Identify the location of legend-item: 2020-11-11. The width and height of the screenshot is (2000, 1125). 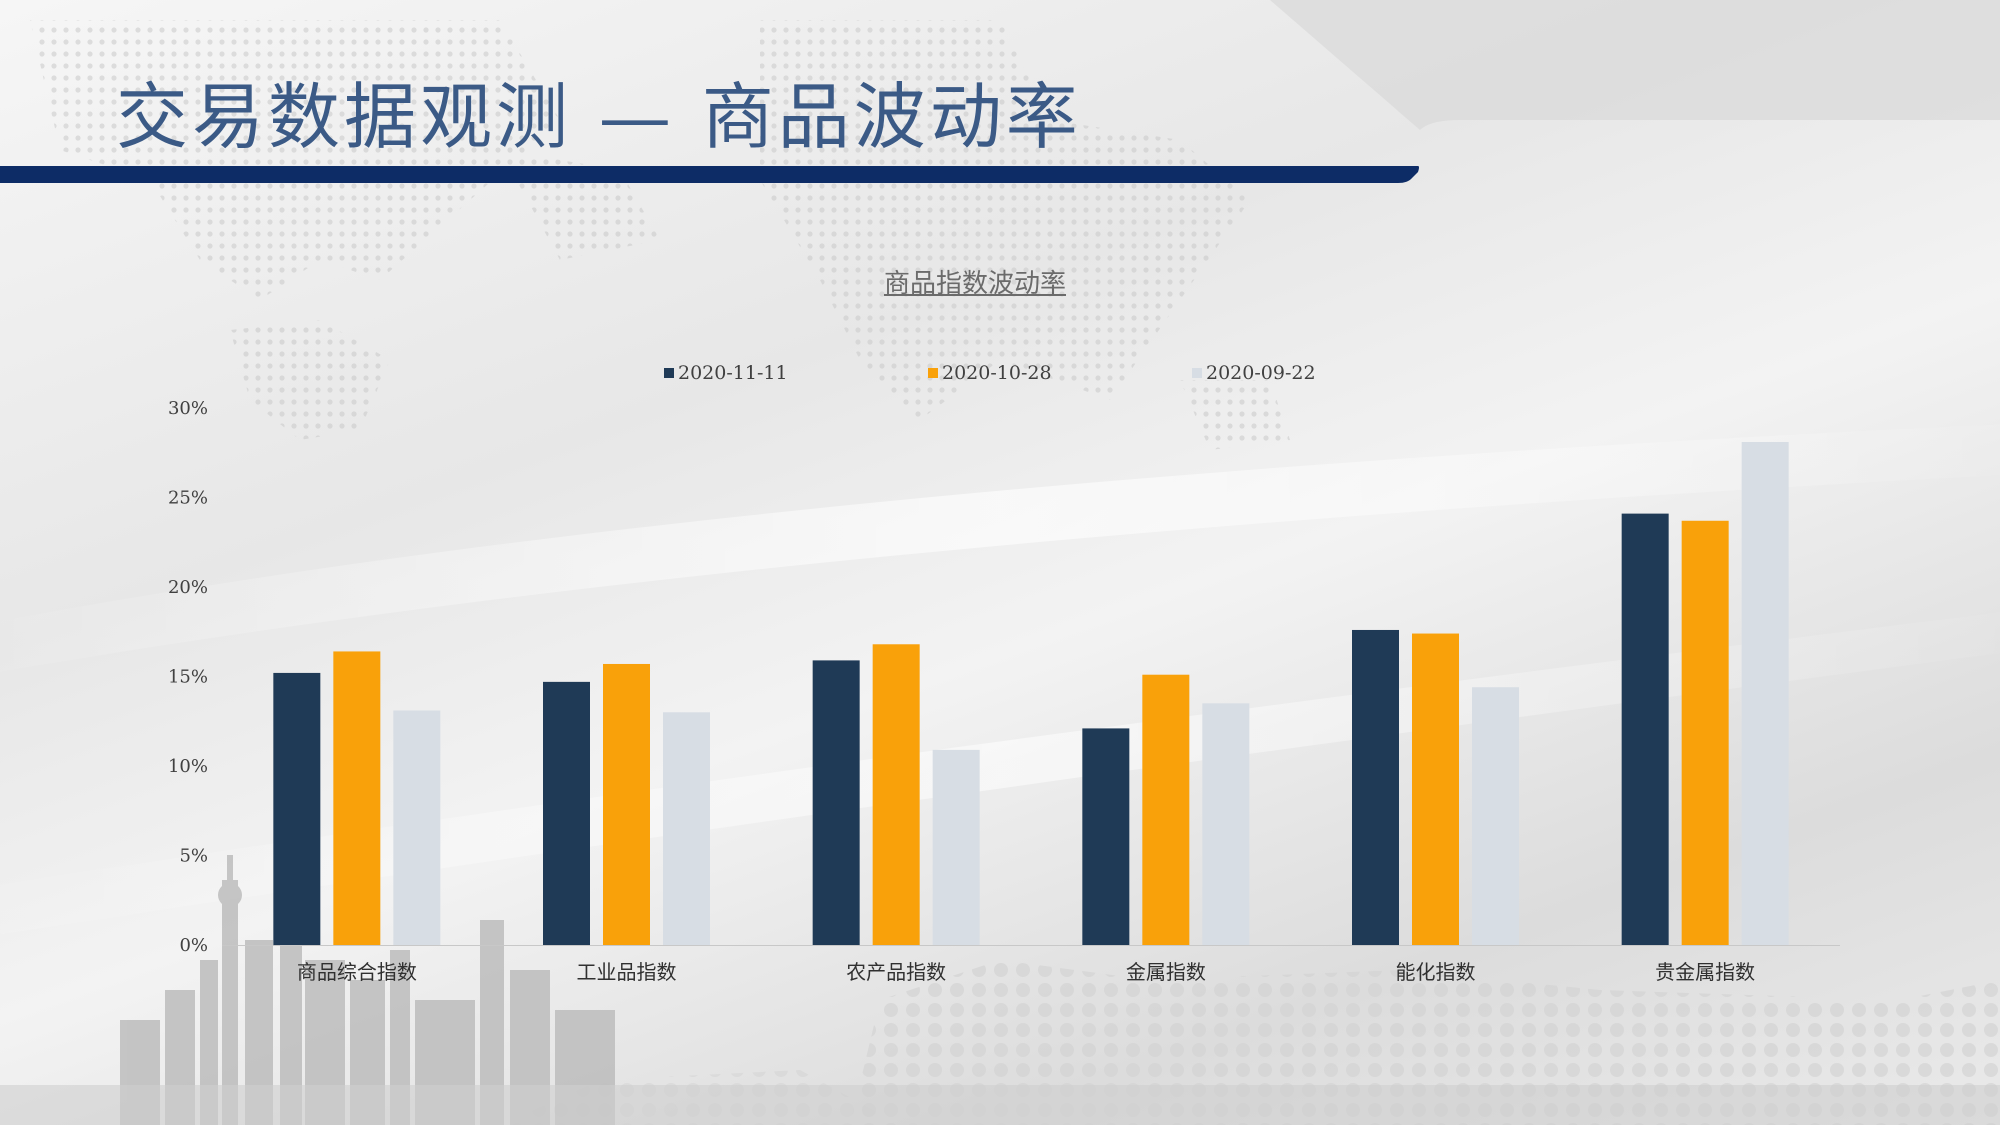
(726, 373).